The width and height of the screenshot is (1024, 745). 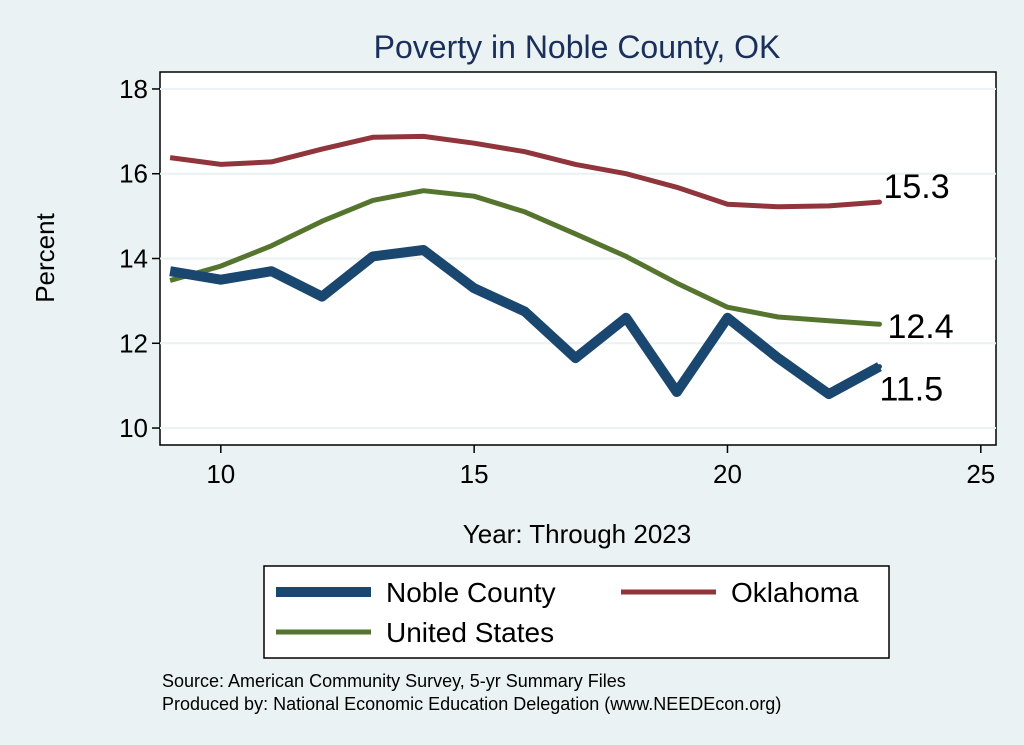 I want to click on legend-label-oklahoma: Oklahoma, so click(x=795, y=592).